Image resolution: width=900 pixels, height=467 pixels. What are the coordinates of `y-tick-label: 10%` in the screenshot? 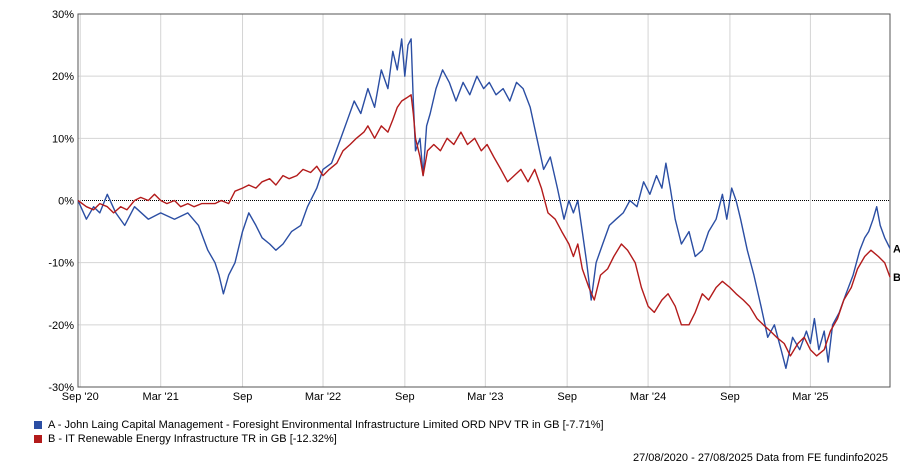 It's located at (63, 139).